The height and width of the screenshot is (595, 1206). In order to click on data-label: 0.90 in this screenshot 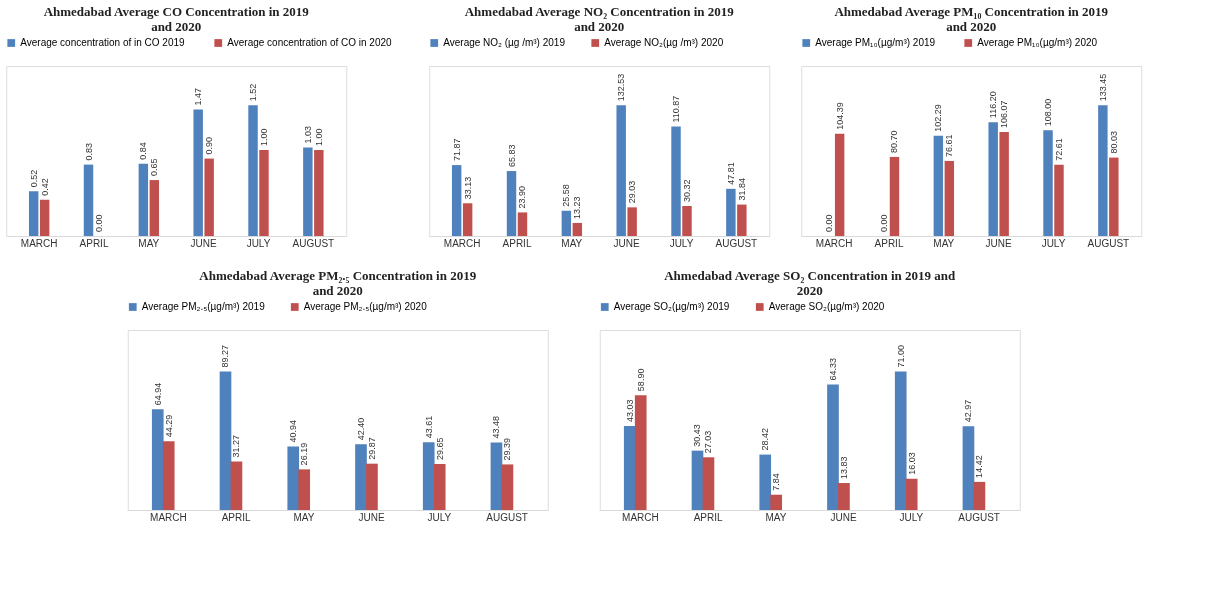, I will do `click(209, 146)`.